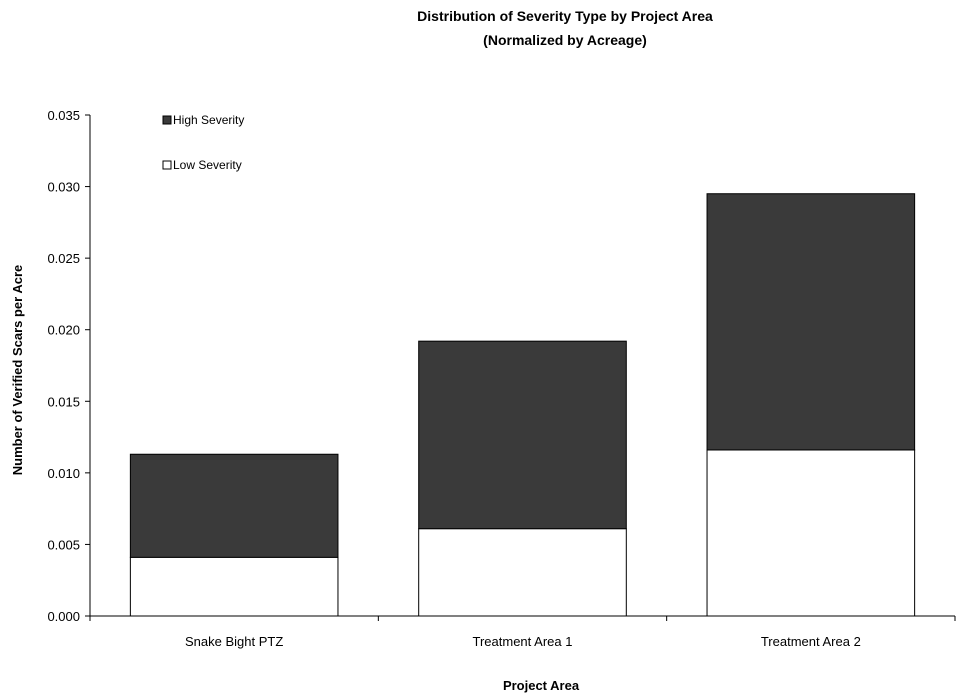 This screenshot has width=961, height=694. What do you see at coordinates (63, 330) in the screenshot?
I see `y-tick-label: 0.020` at bounding box center [63, 330].